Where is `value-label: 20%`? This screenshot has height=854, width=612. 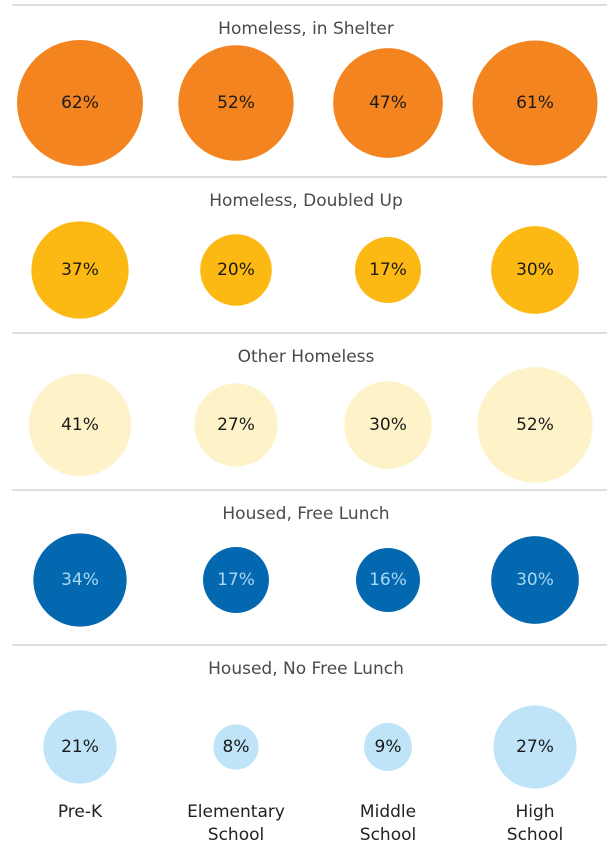
value-label: 20% is located at coordinates (236, 270).